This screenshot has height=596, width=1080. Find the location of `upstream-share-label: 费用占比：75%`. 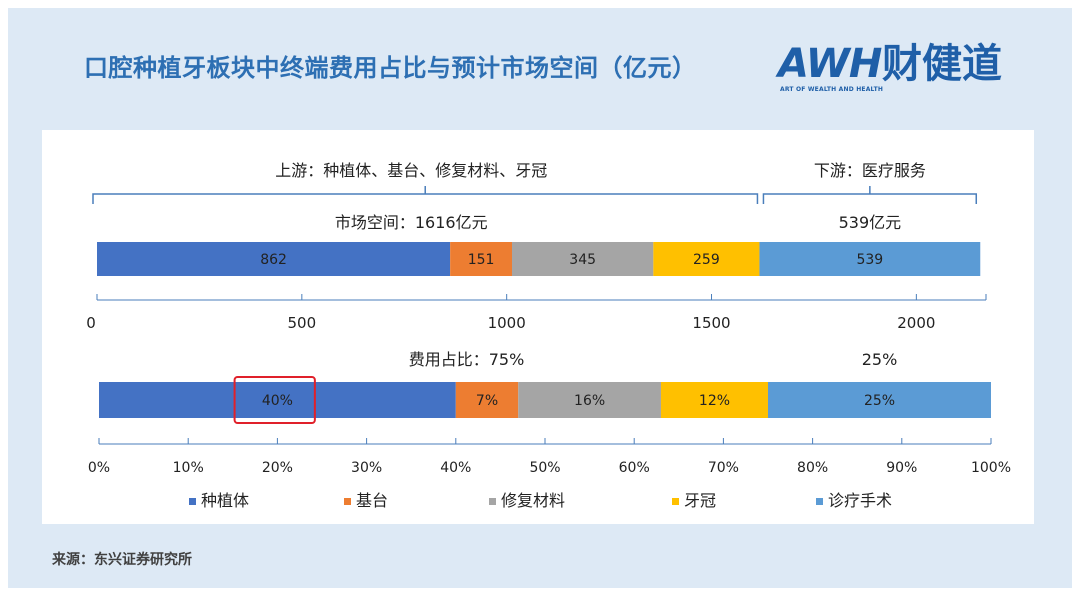

upstream-share-label: 费用占比：75% is located at coordinates (467, 359).